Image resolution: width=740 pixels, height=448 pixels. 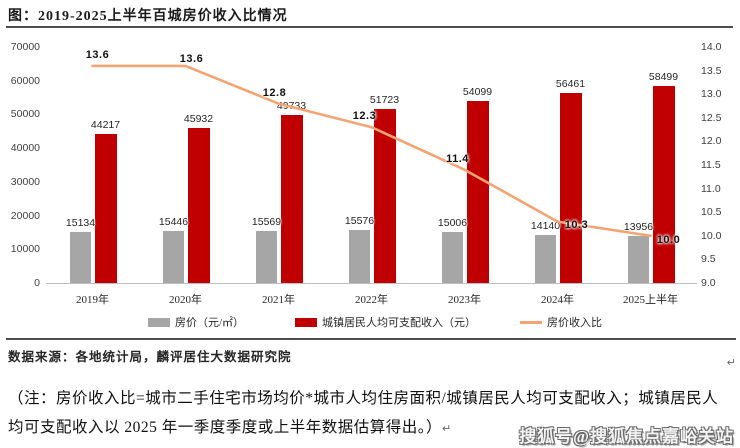 I want to click on bar-value-label: 15569, so click(x=266, y=221).